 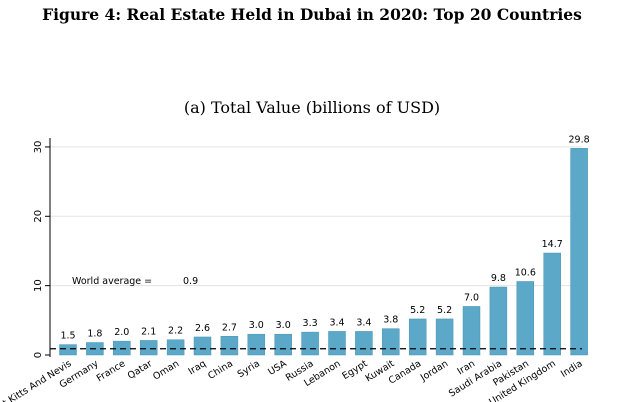 What do you see at coordinates (579, 139) in the screenshot?
I see `bar-value-label: 29.8` at bounding box center [579, 139].